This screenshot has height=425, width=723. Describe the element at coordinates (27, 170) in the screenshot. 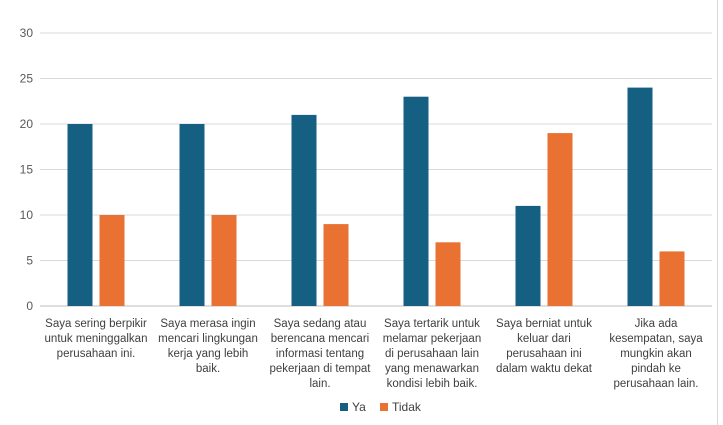

I see `y-tick-label: 15` at that location.